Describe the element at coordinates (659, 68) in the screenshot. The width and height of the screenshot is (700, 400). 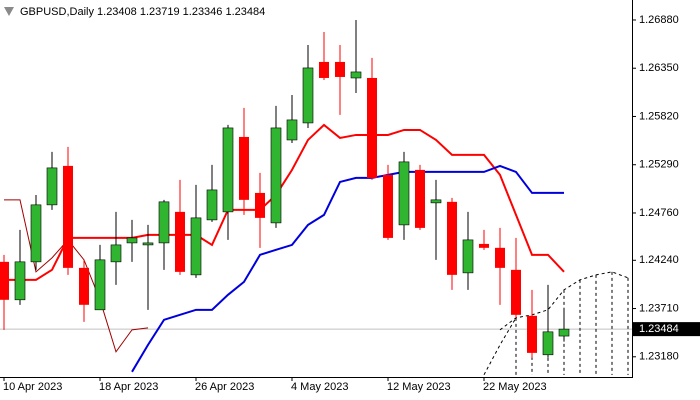
I see `y-tick-label: 1.26350` at that location.